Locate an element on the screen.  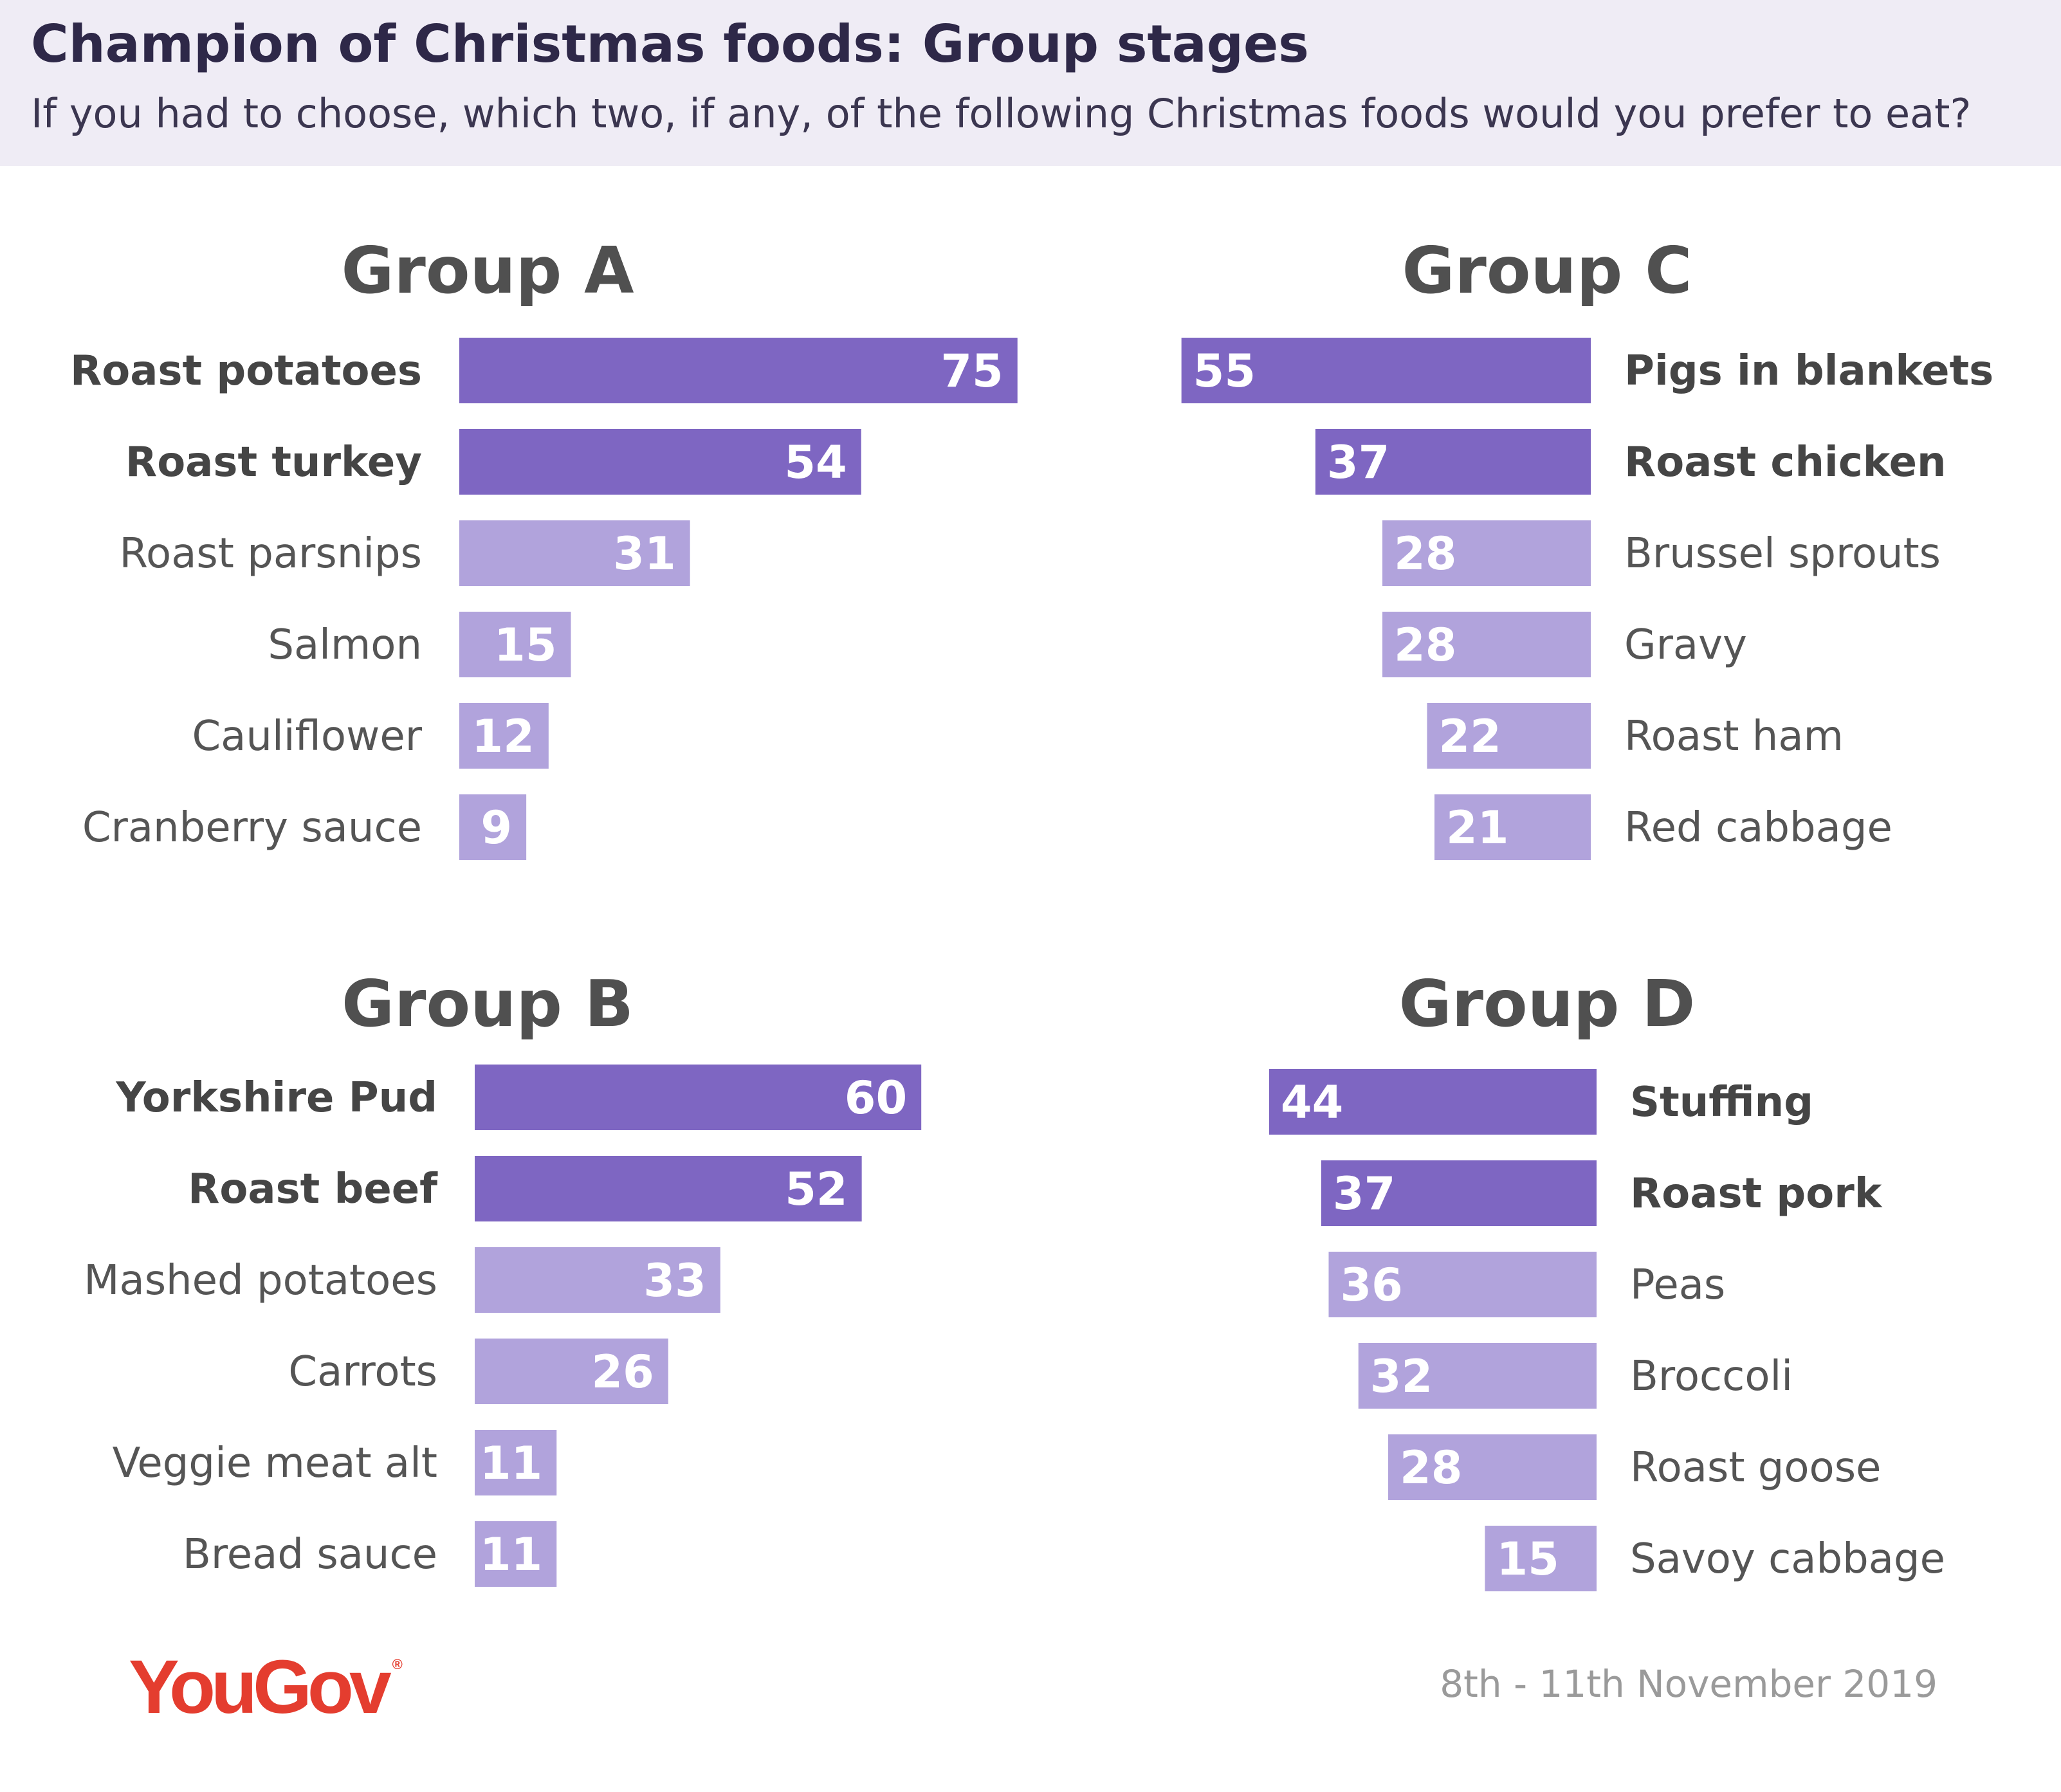
group-d-value-label: 37 is located at coordinates (1364, 1193).